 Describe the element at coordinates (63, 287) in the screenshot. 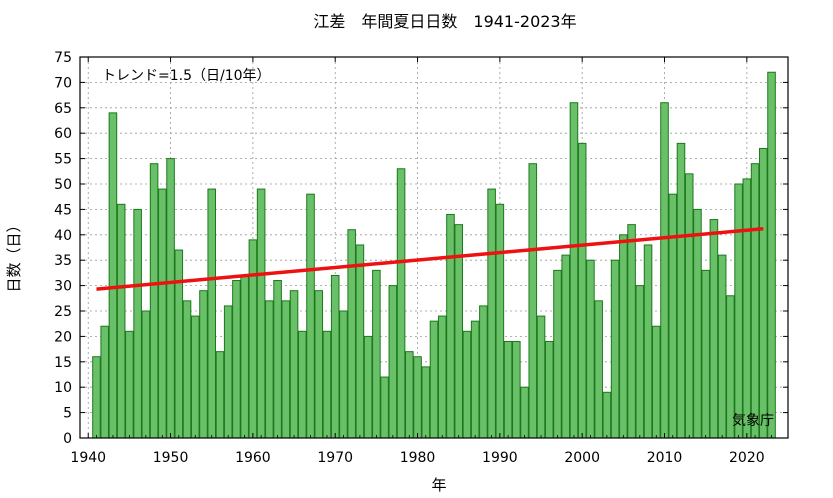

I see `y-tick-label: 30` at that location.